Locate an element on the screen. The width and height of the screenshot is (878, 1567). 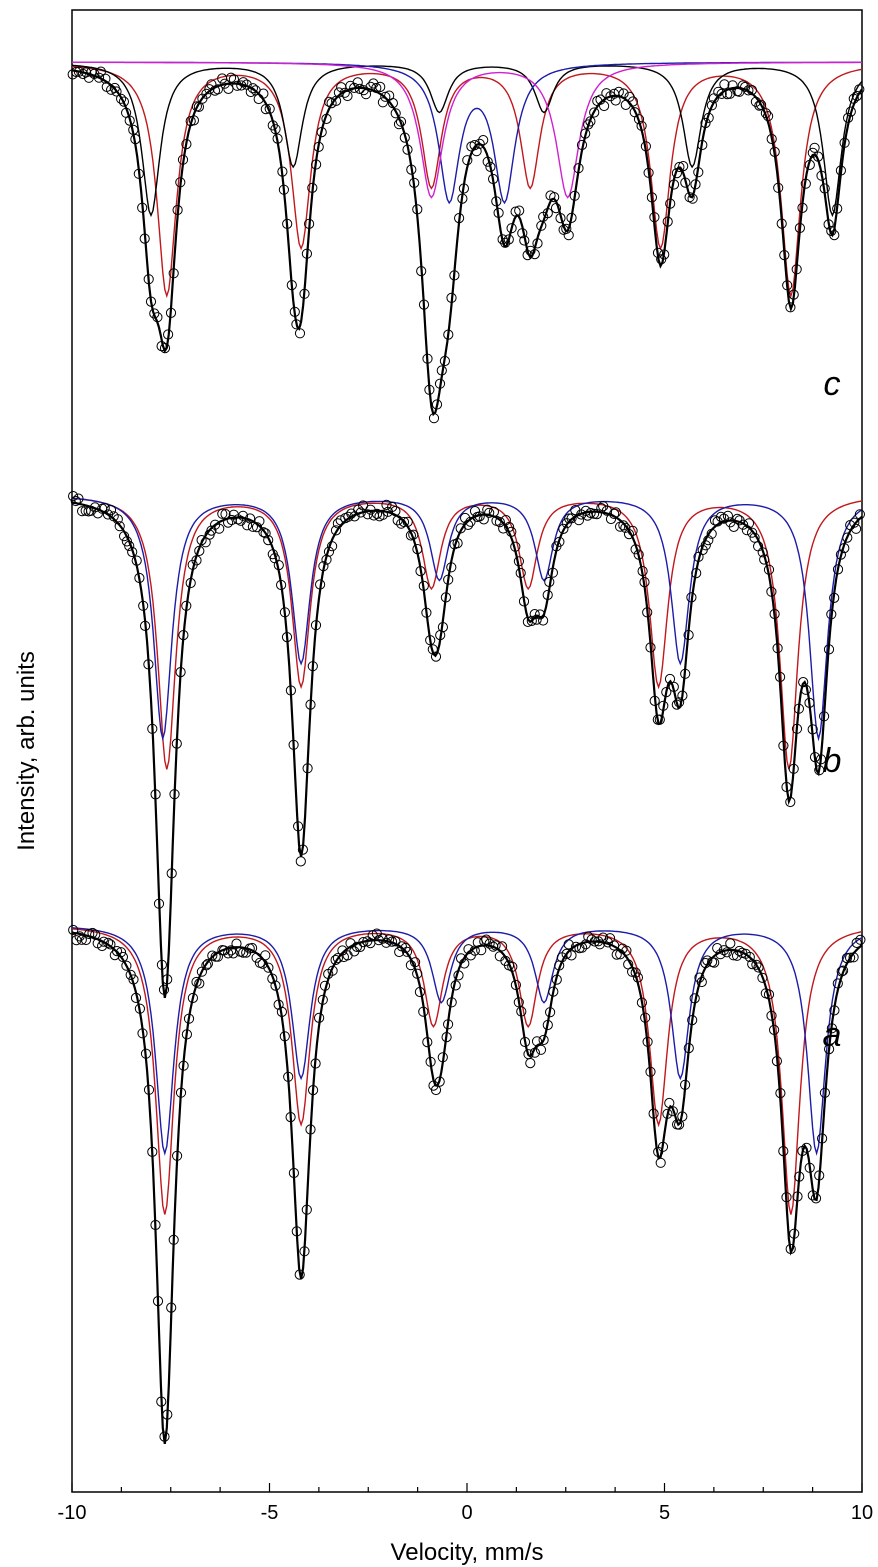
x-axis-title: Velocity, mm/s is located at coordinates (467, 1552).